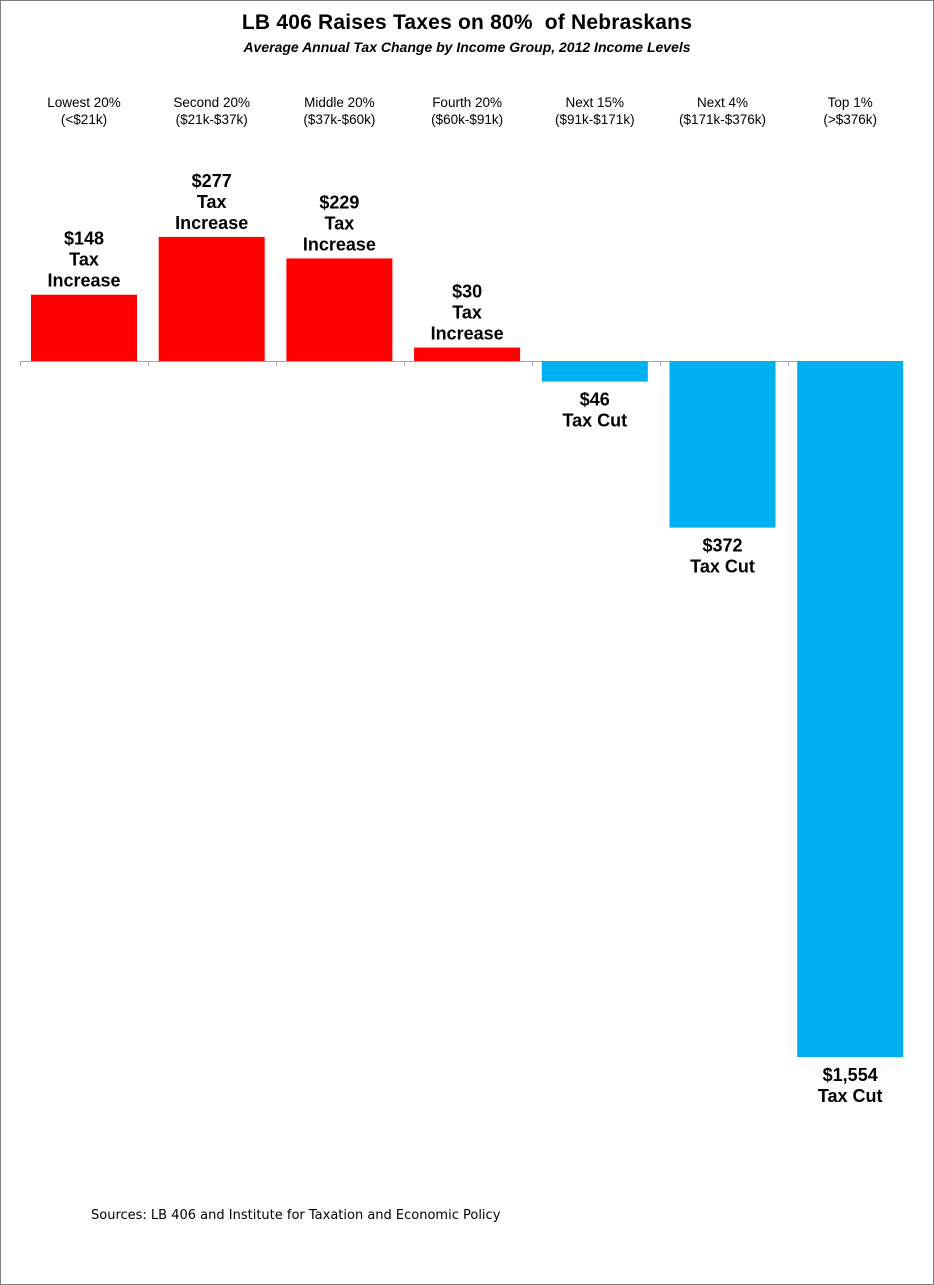 The width and height of the screenshot is (934, 1285). What do you see at coordinates (339, 111) in the screenshot?
I see `category-label: Middle 20% ($37k-$60k)` at bounding box center [339, 111].